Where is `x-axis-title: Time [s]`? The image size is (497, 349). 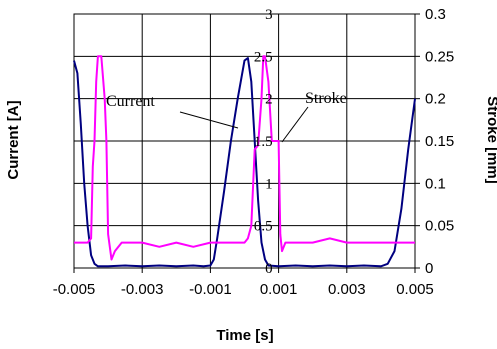
x-axis-title: Time [s] is located at coordinates (244, 335).